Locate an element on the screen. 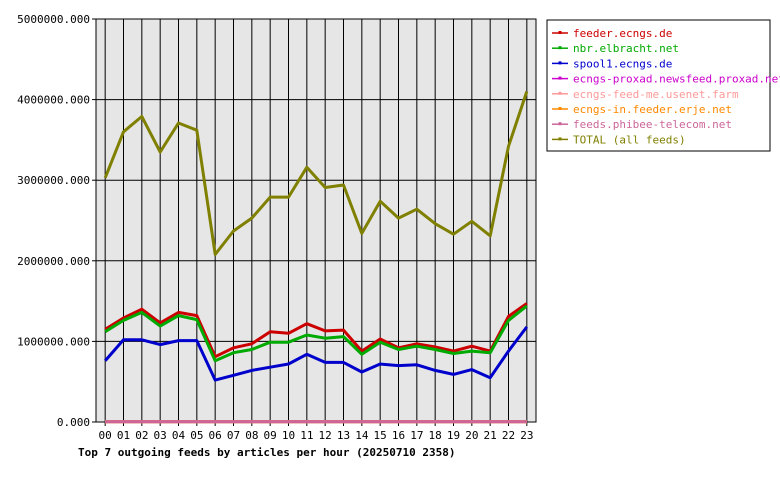 This screenshot has width=780, height=480. x-tick-label: 08 is located at coordinates (251, 435).